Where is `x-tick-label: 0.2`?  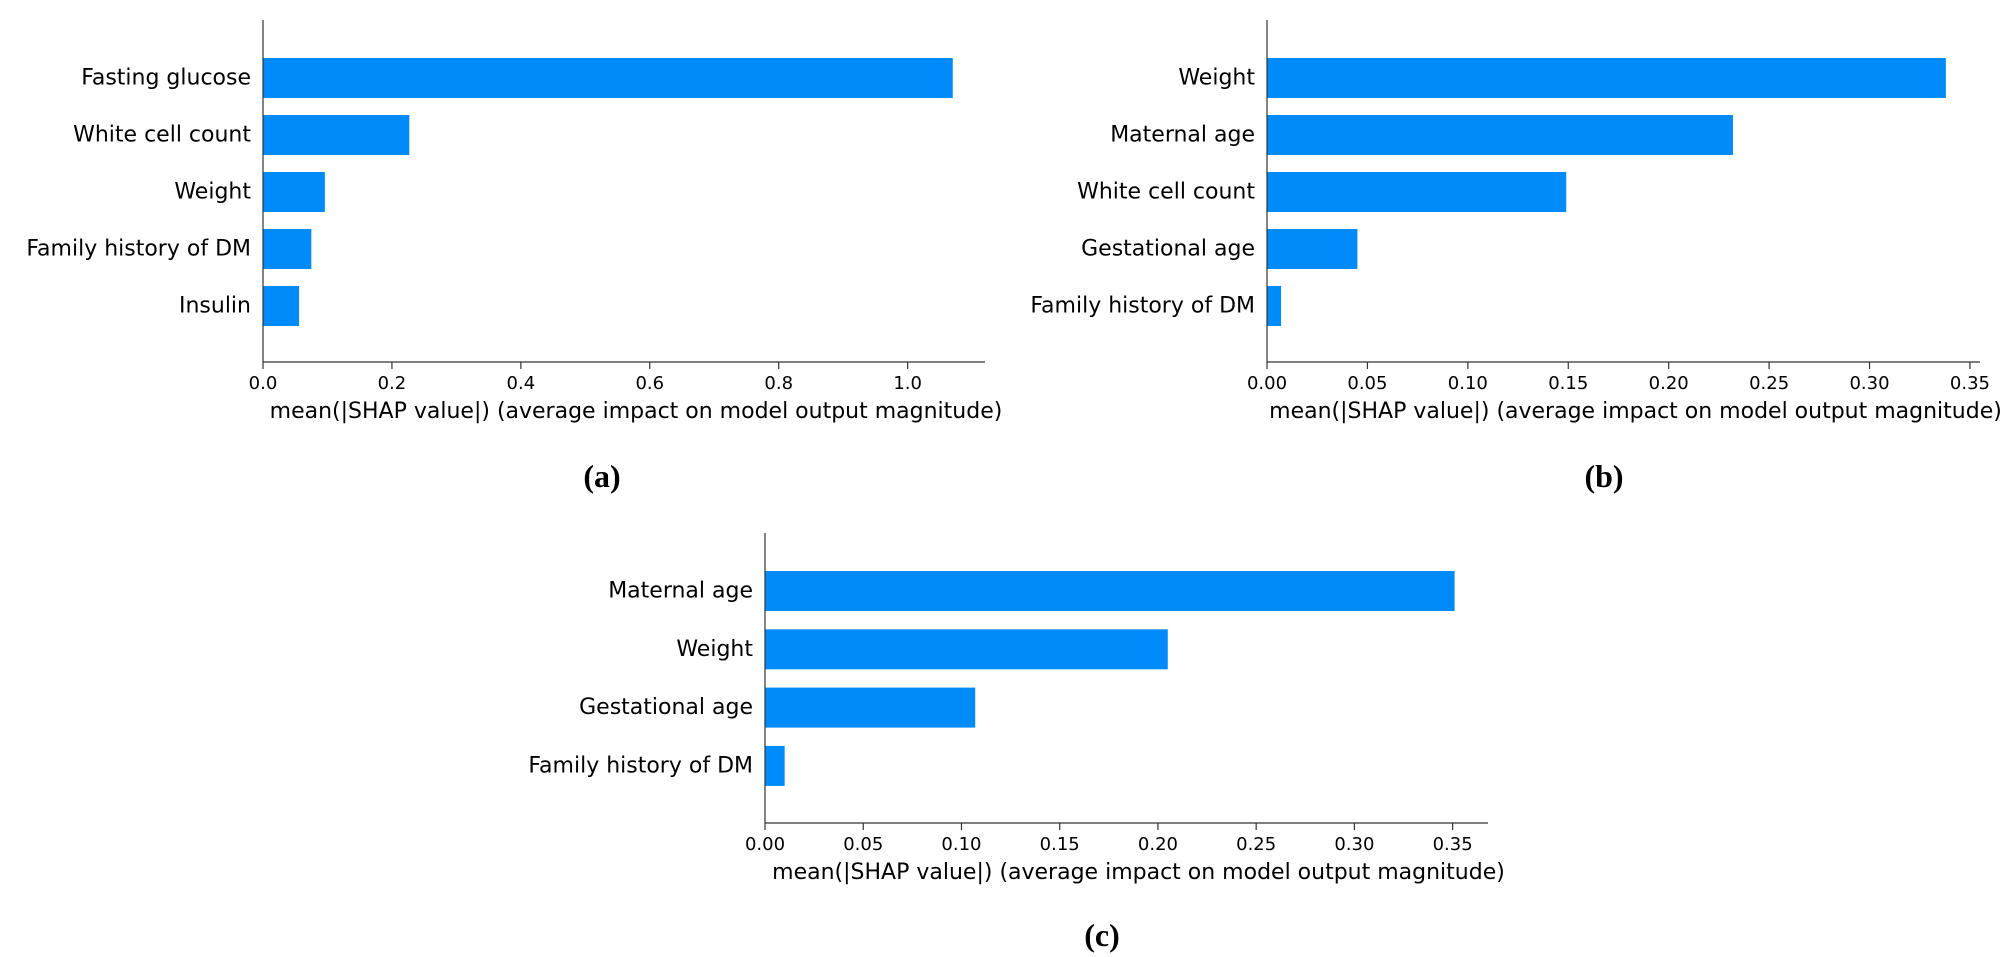 x-tick-label: 0.2 is located at coordinates (392, 383).